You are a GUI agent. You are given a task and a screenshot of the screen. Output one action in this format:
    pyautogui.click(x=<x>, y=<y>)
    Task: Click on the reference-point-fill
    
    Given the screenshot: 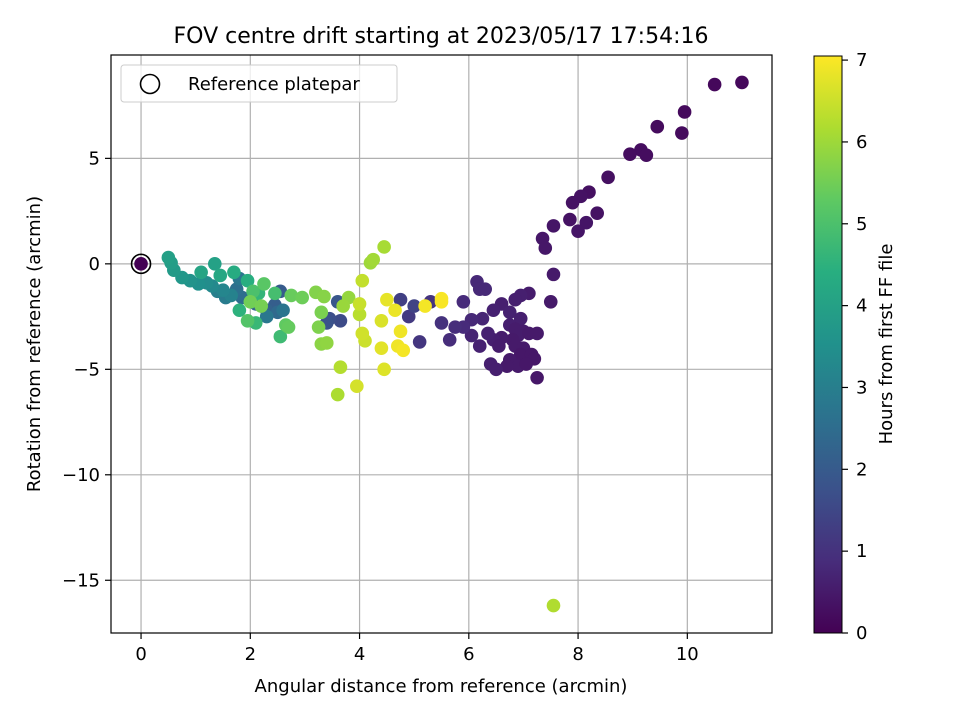 What is the action you would take?
    pyautogui.click(x=141, y=264)
    